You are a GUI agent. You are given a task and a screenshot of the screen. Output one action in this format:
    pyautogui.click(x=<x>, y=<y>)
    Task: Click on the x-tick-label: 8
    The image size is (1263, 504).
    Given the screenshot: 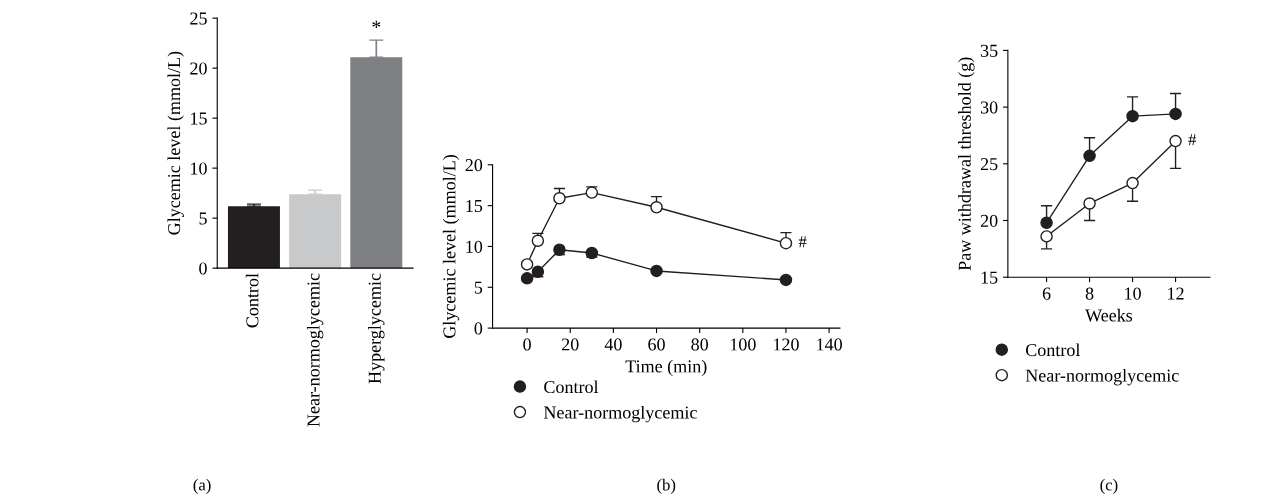 What is the action you would take?
    pyautogui.click(x=1089, y=293)
    